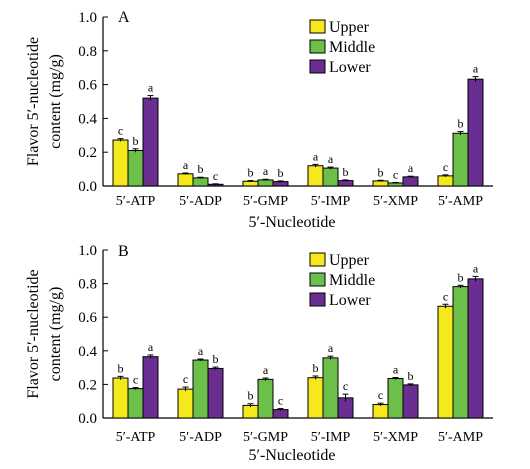 This screenshot has width=530, height=469. What do you see at coordinates (123, 251) in the screenshot?
I see `panel-label: B` at bounding box center [123, 251].